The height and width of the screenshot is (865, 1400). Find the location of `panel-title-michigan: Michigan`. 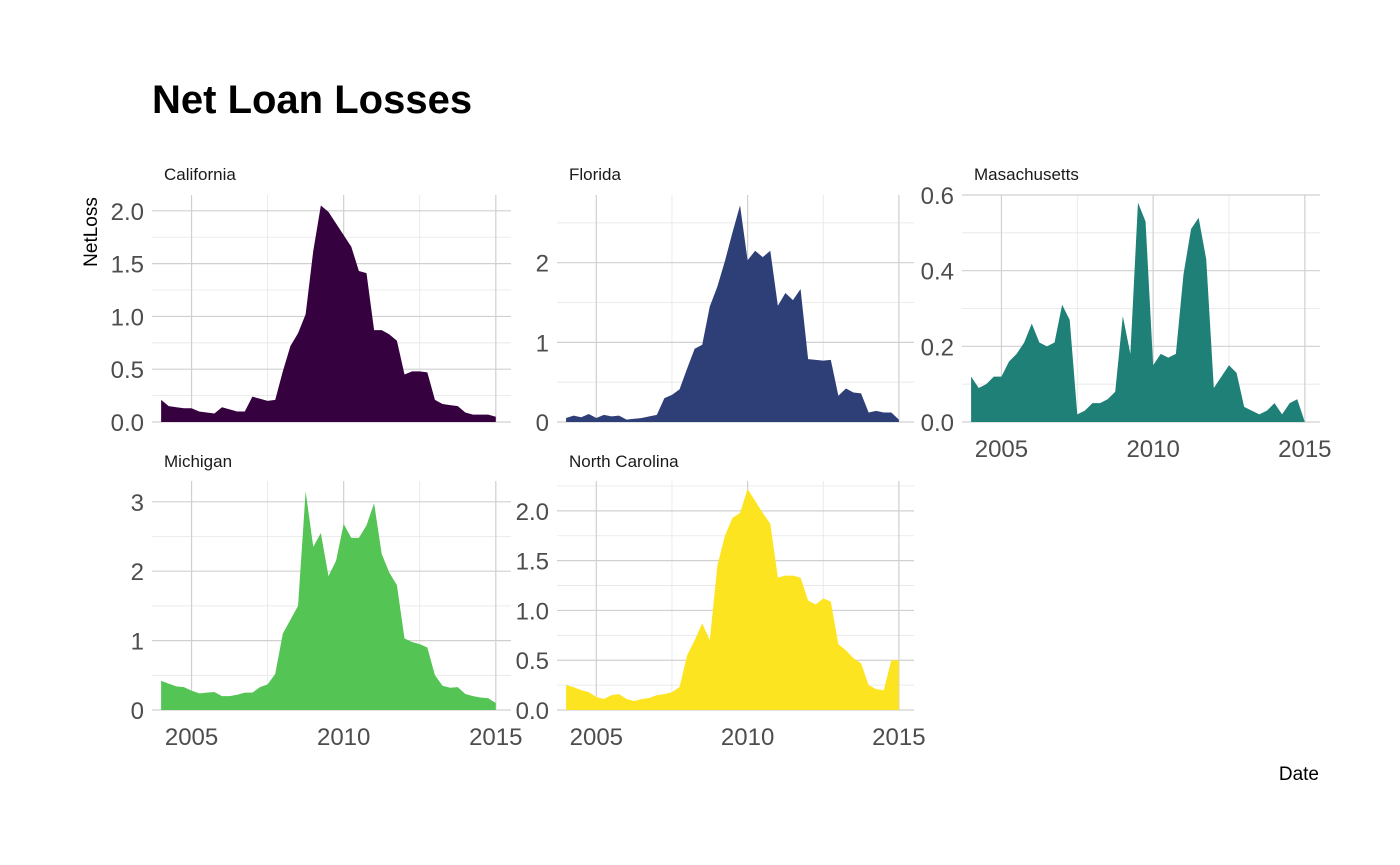

panel-title-michigan: Michigan is located at coordinates (198, 461).